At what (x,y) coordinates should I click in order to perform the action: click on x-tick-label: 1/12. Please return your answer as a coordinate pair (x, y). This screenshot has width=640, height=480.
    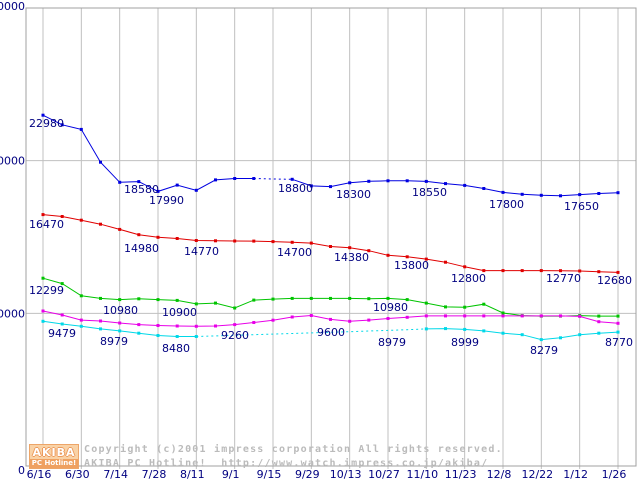
    Looking at the image, I should click on (575, 474).